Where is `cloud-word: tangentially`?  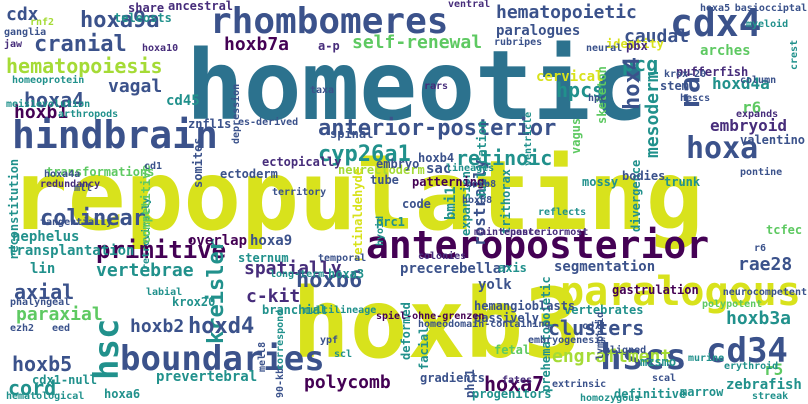 cloud-word: tangentially is located at coordinates (76, 222).